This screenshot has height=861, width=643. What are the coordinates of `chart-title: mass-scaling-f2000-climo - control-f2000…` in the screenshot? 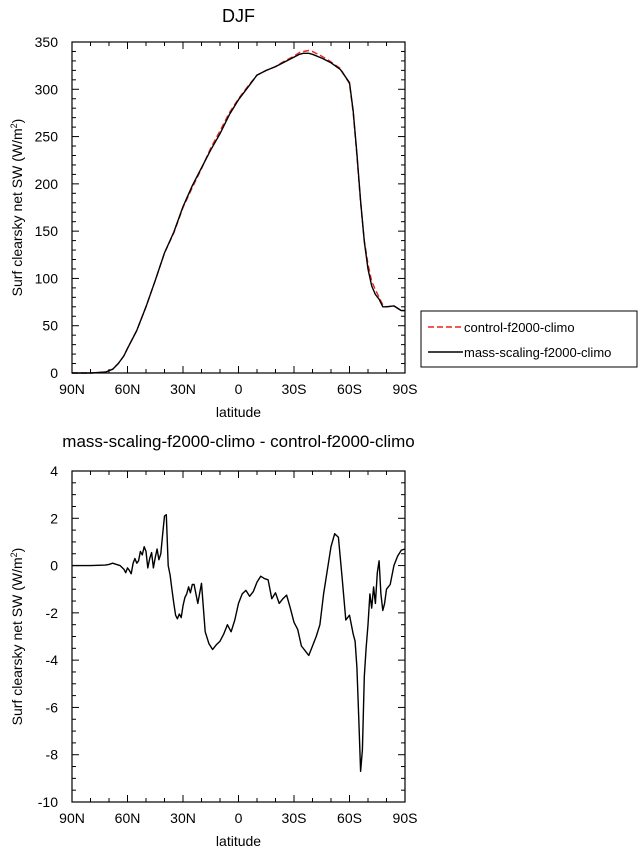 It's located at (238, 441).